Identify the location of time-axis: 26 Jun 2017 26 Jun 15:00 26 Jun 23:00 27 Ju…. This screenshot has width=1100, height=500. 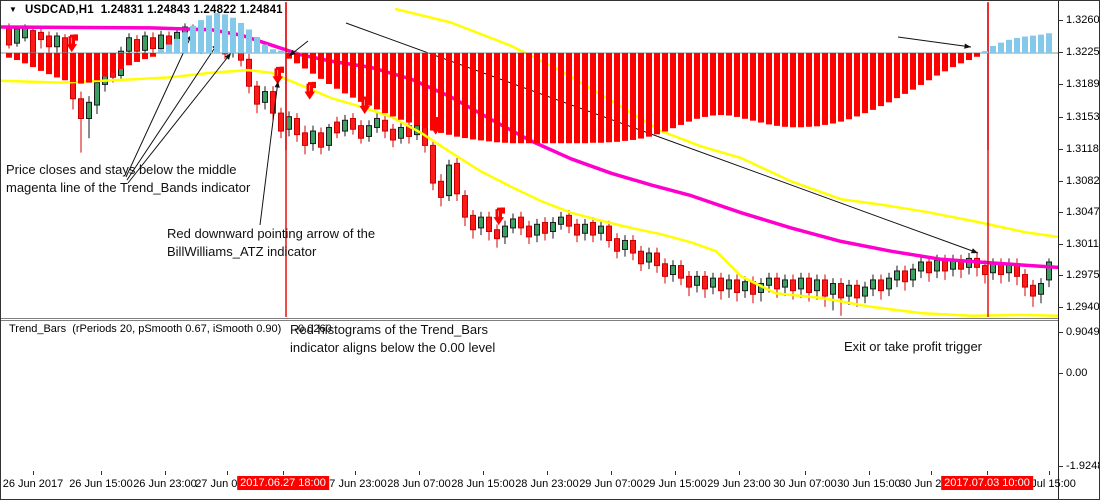
(538, 485).